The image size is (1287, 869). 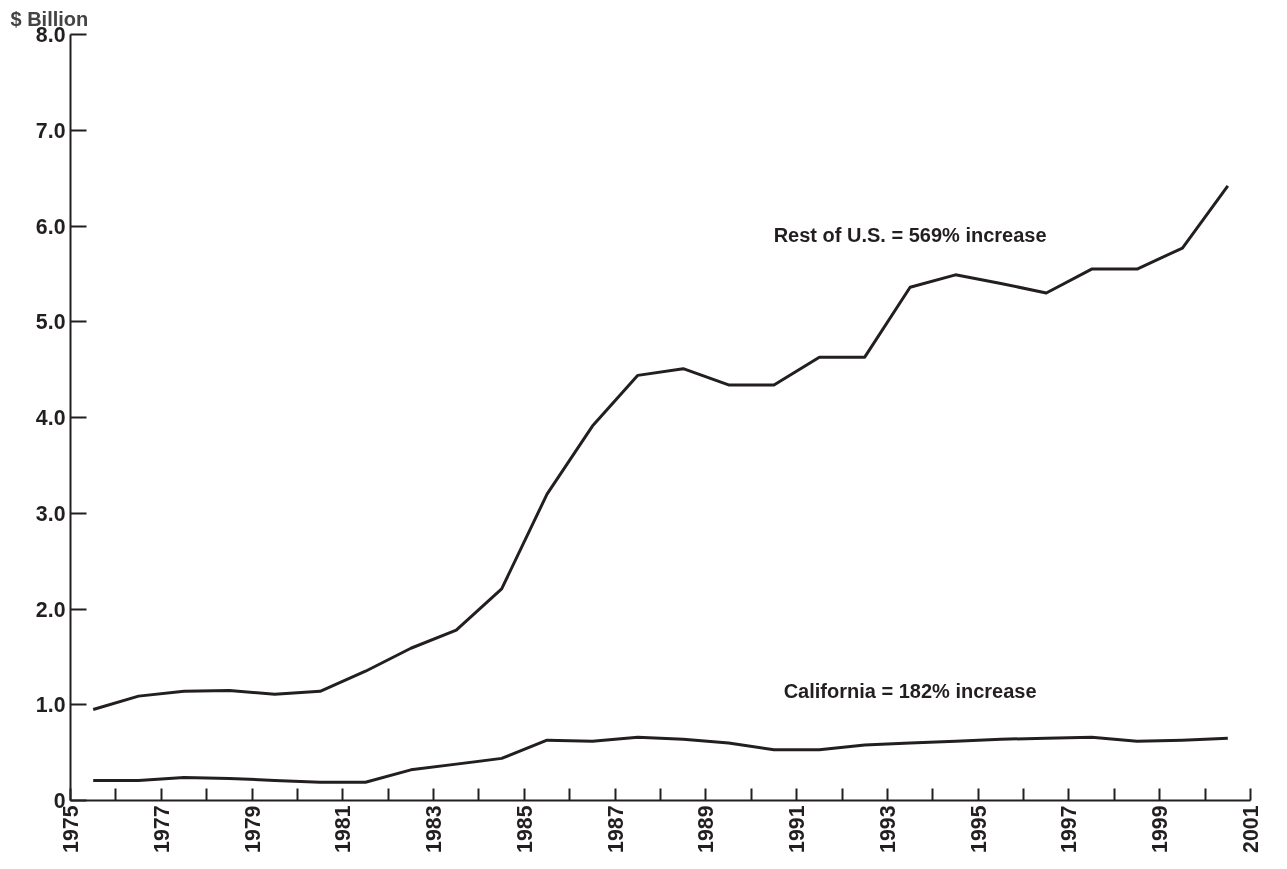 What do you see at coordinates (252, 829) in the screenshot?
I see `x-tick-label: 1979` at bounding box center [252, 829].